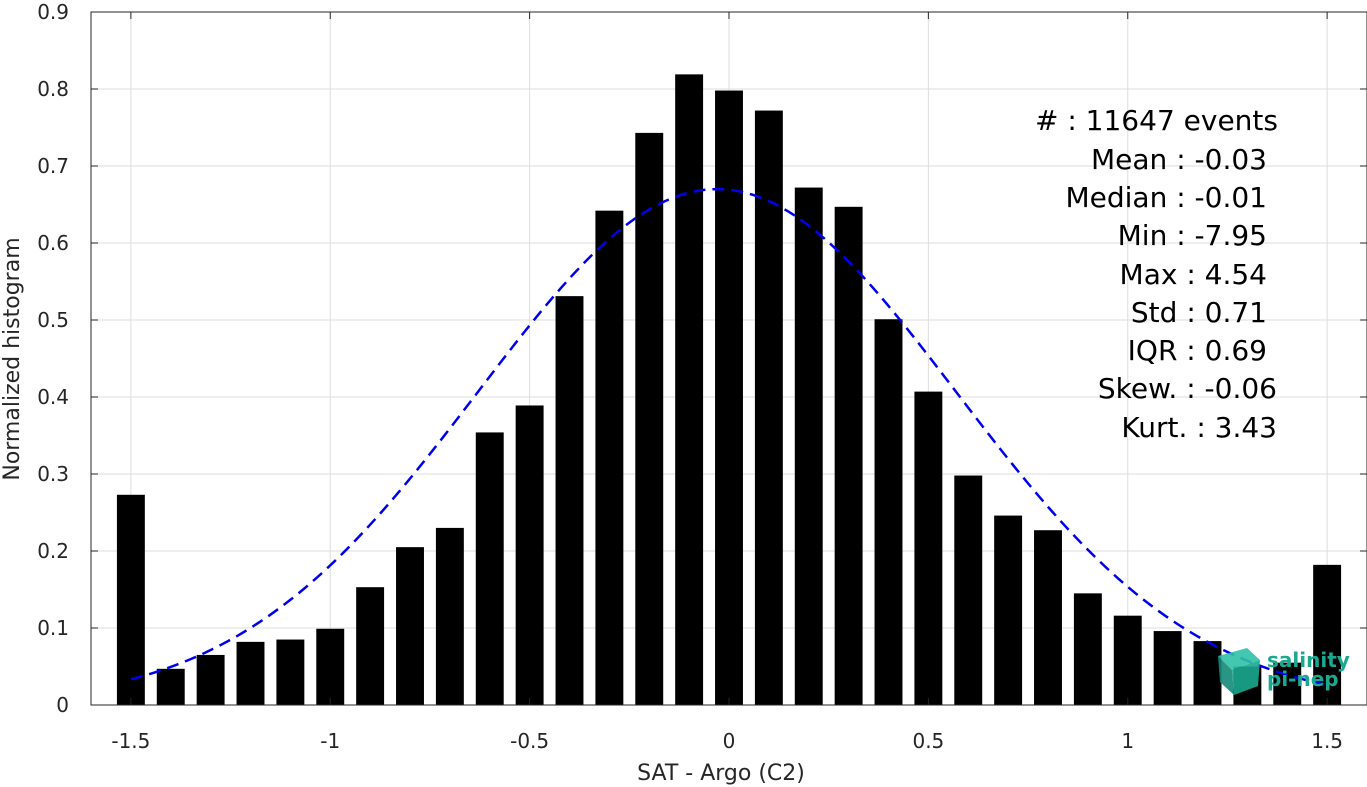 This screenshot has height=787, width=1367. What do you see at coordinates (729, 741) in the screenshot?
I see `x-tick-label: 0` at bounding box center [729, 741].